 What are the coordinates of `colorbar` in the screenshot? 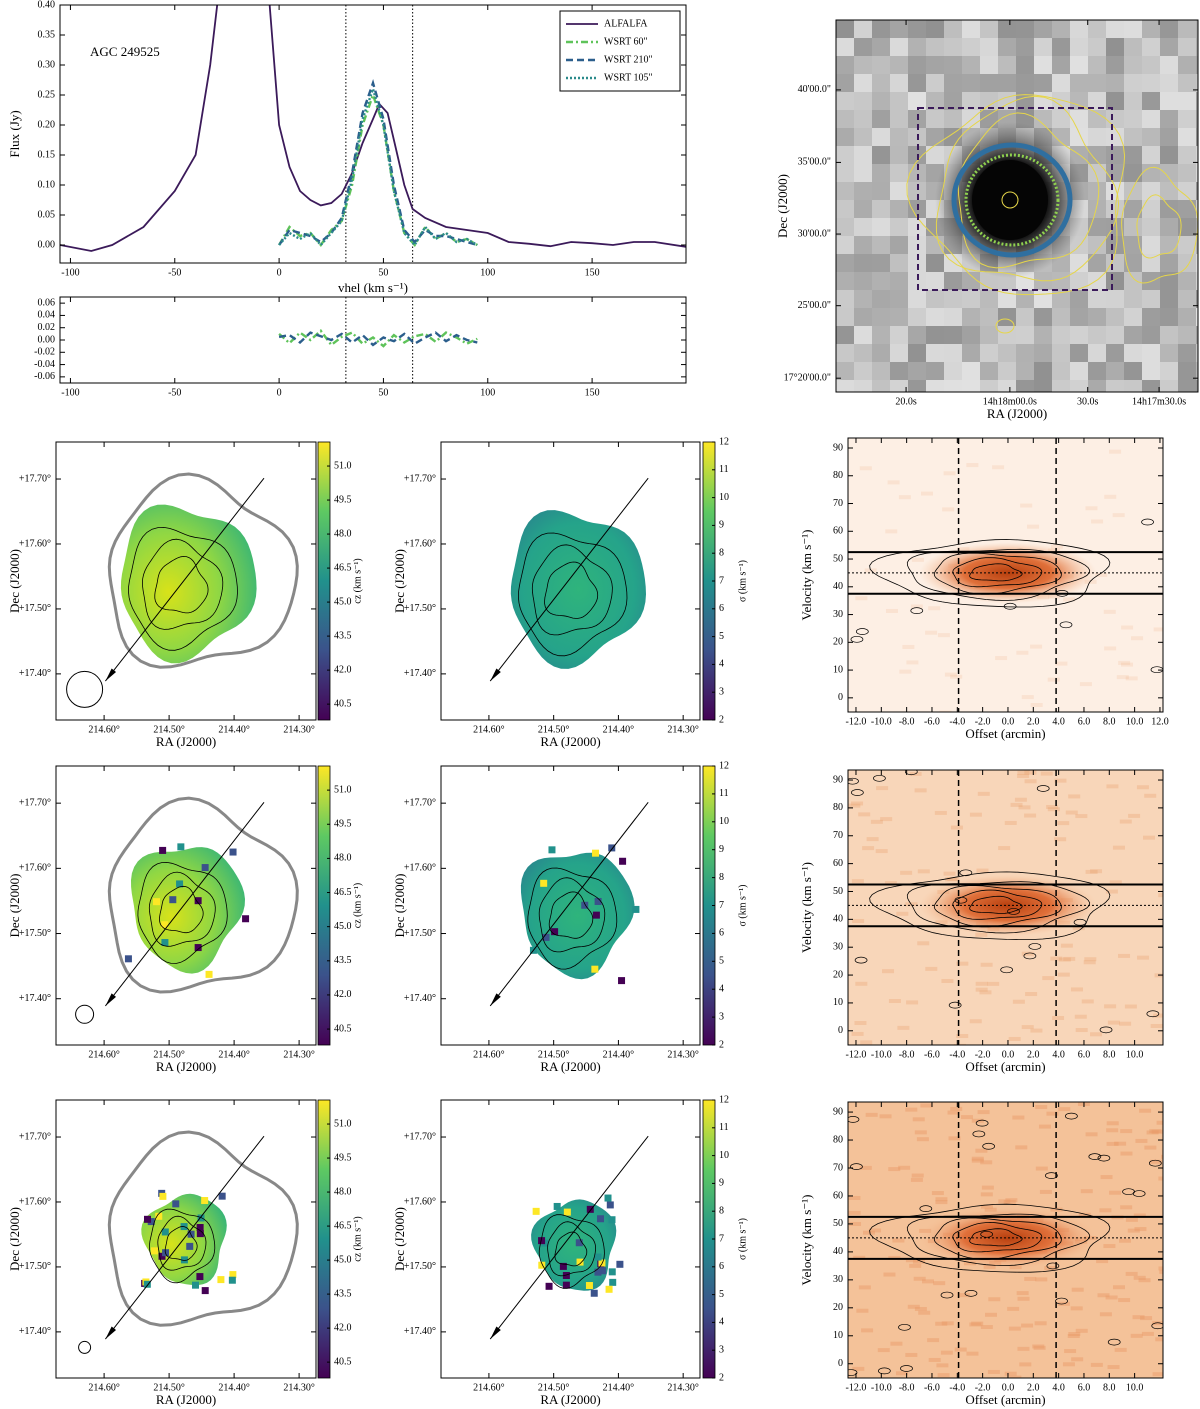 It's located at (324, 905).